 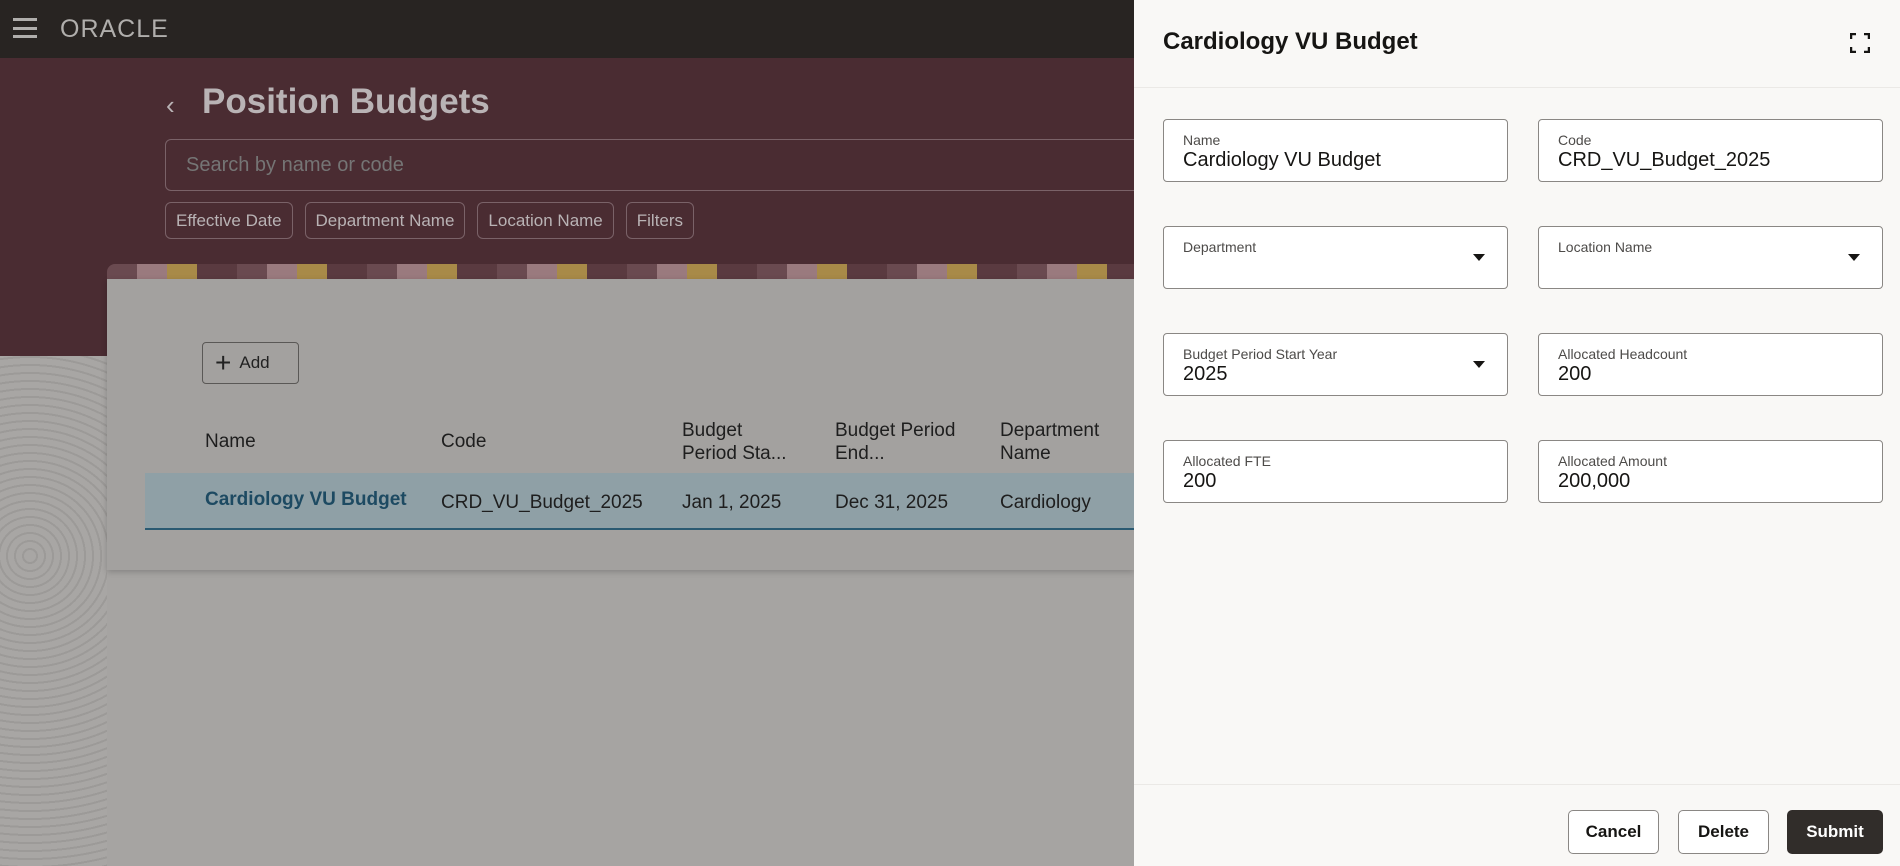 What do you see at coordinates (1613, 832) in the screenshot?
I see `cancel-button: Cancel` at bounding box center [1613, 832].